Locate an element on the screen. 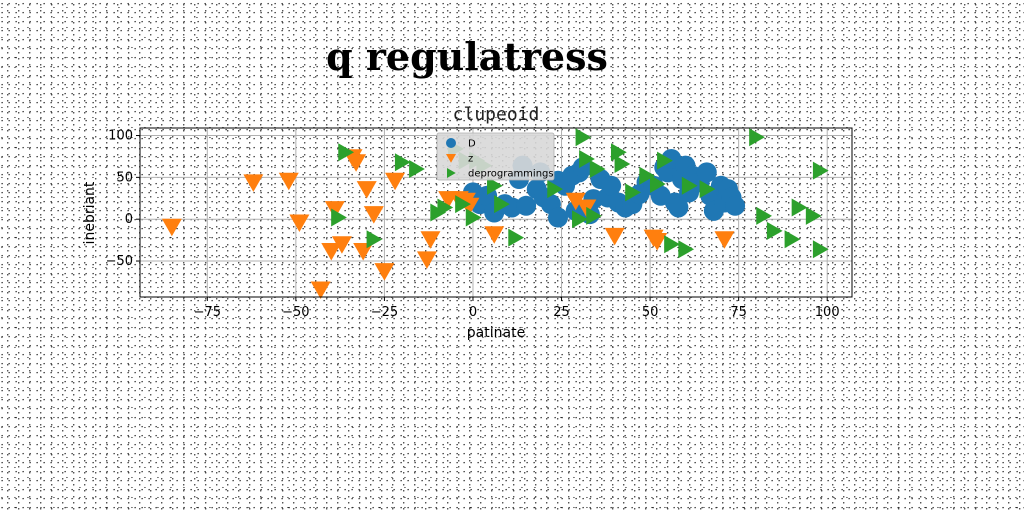 This screenshot has width=1024, height=512. legend-box is located at coordinates (495, 156).